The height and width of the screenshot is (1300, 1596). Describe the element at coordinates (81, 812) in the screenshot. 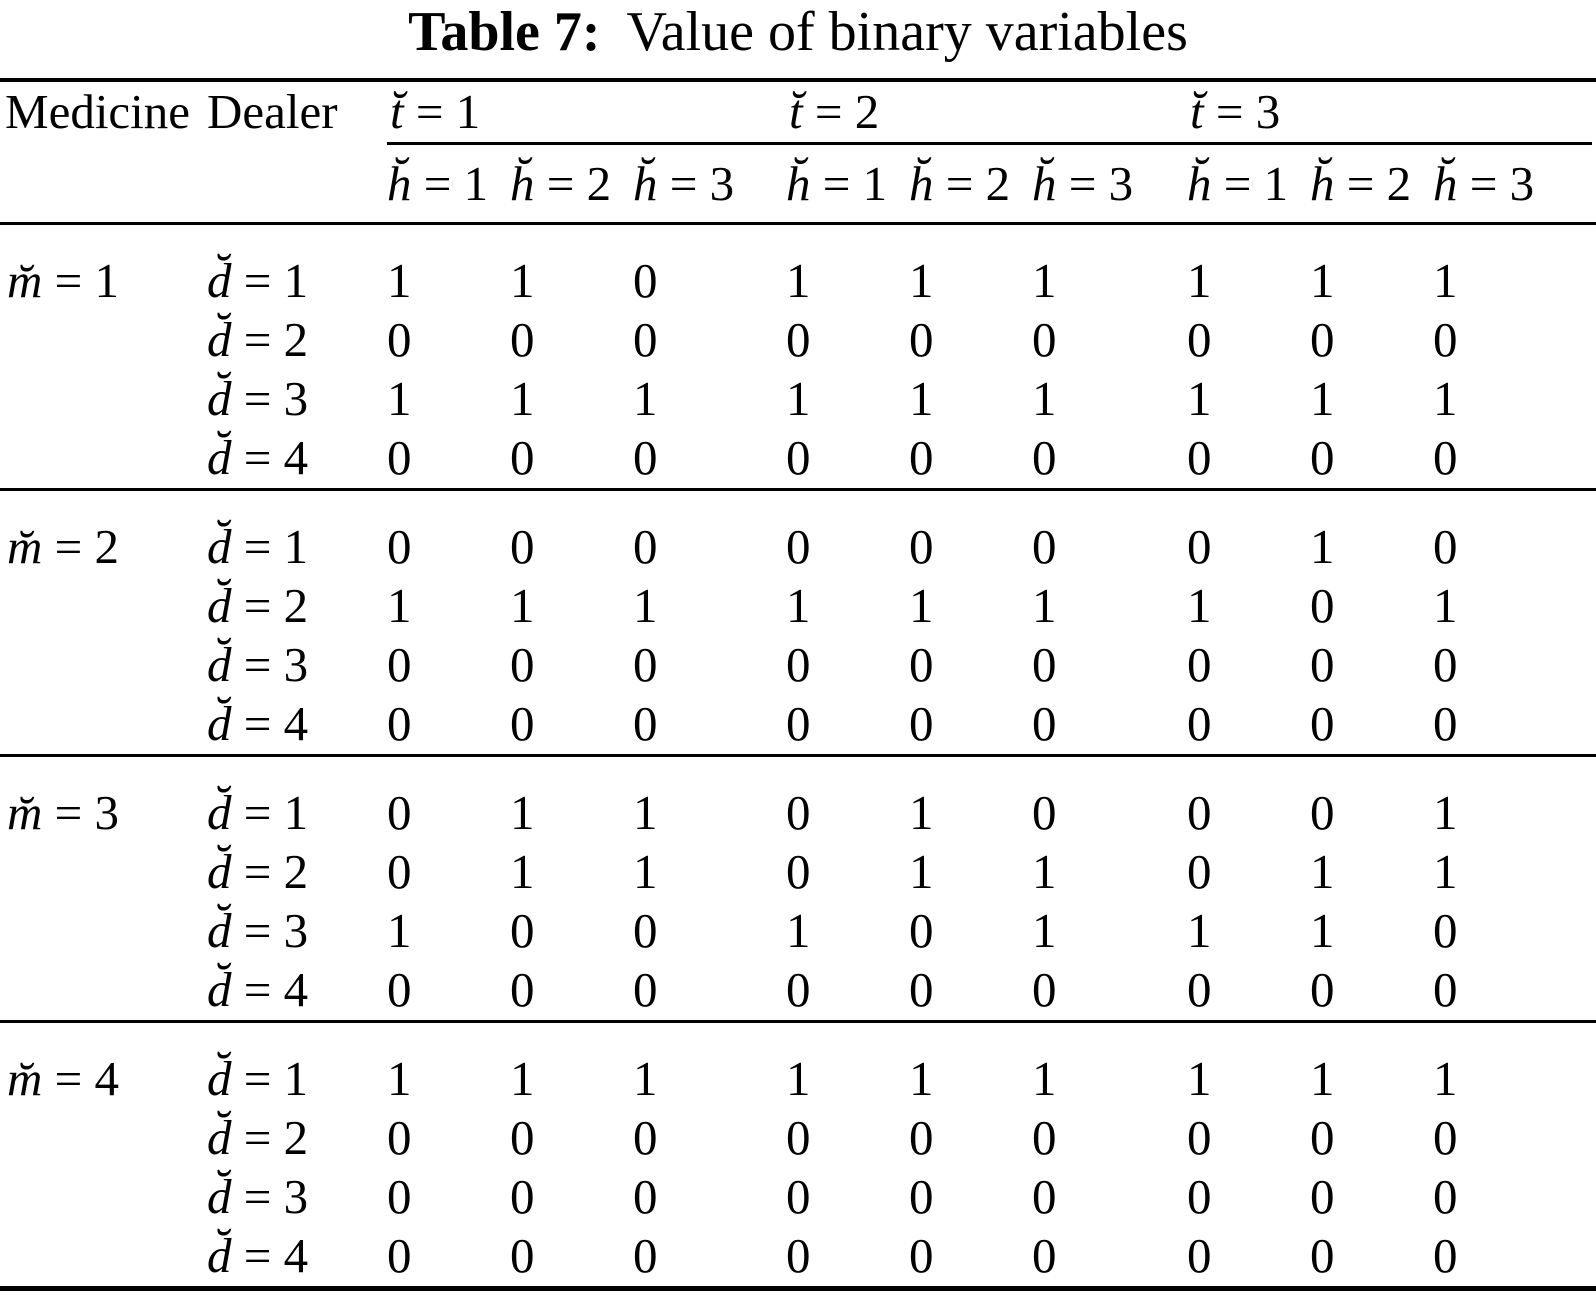

I see `medicine-row-label-eq: = 3` at that location.